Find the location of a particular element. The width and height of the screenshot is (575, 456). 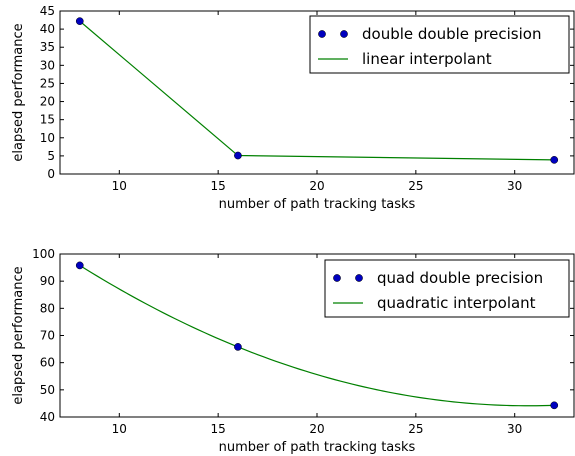

y-tick-label: 10 is located at coordinates (47, 138).